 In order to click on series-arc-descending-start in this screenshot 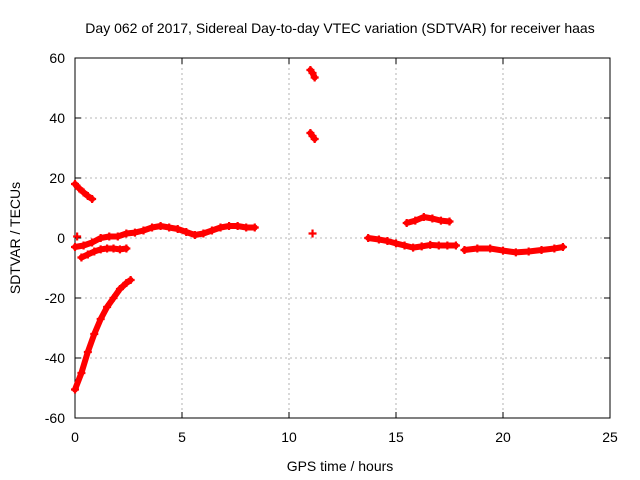, I will do `click(84, 191)`.